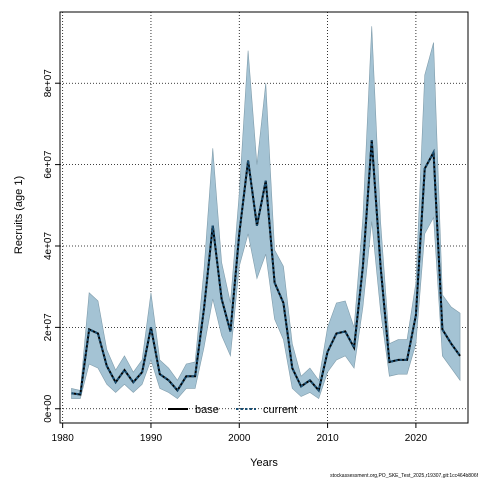 The image size is (480, 480). I want to click on y-axis-title: Recruits (age 1), so click(19, 215).